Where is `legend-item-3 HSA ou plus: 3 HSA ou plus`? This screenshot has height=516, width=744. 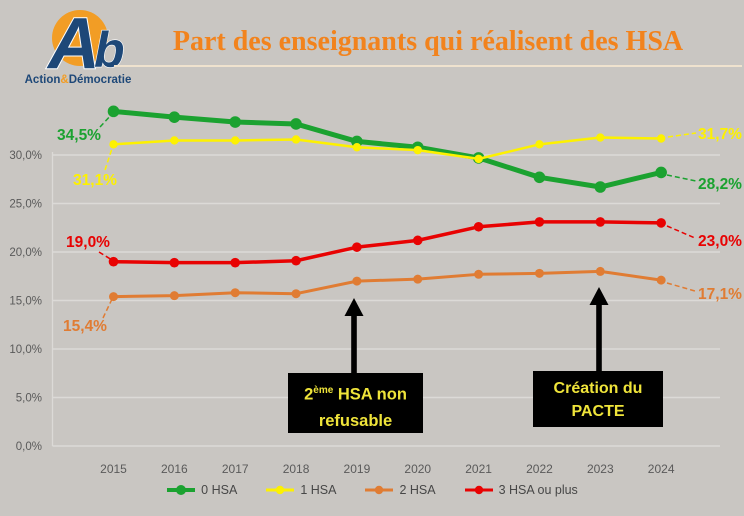 legend-item-3 HSA ou plus: 3 HSA ou plus is located at coordinates (521, 490).